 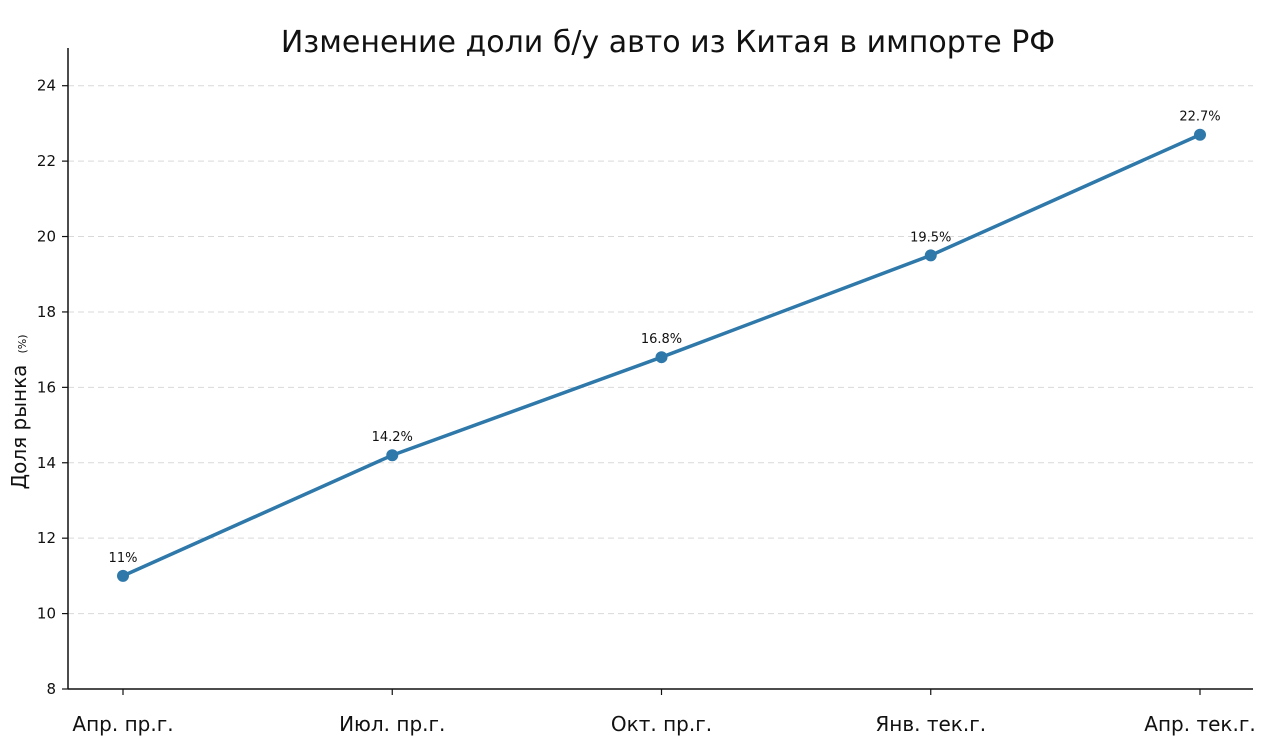 What do you see at coordinates (930, 724) in the screenshot?
I see `x-tick-label: Янв. тек.г.` at bounding box center [930, 724].